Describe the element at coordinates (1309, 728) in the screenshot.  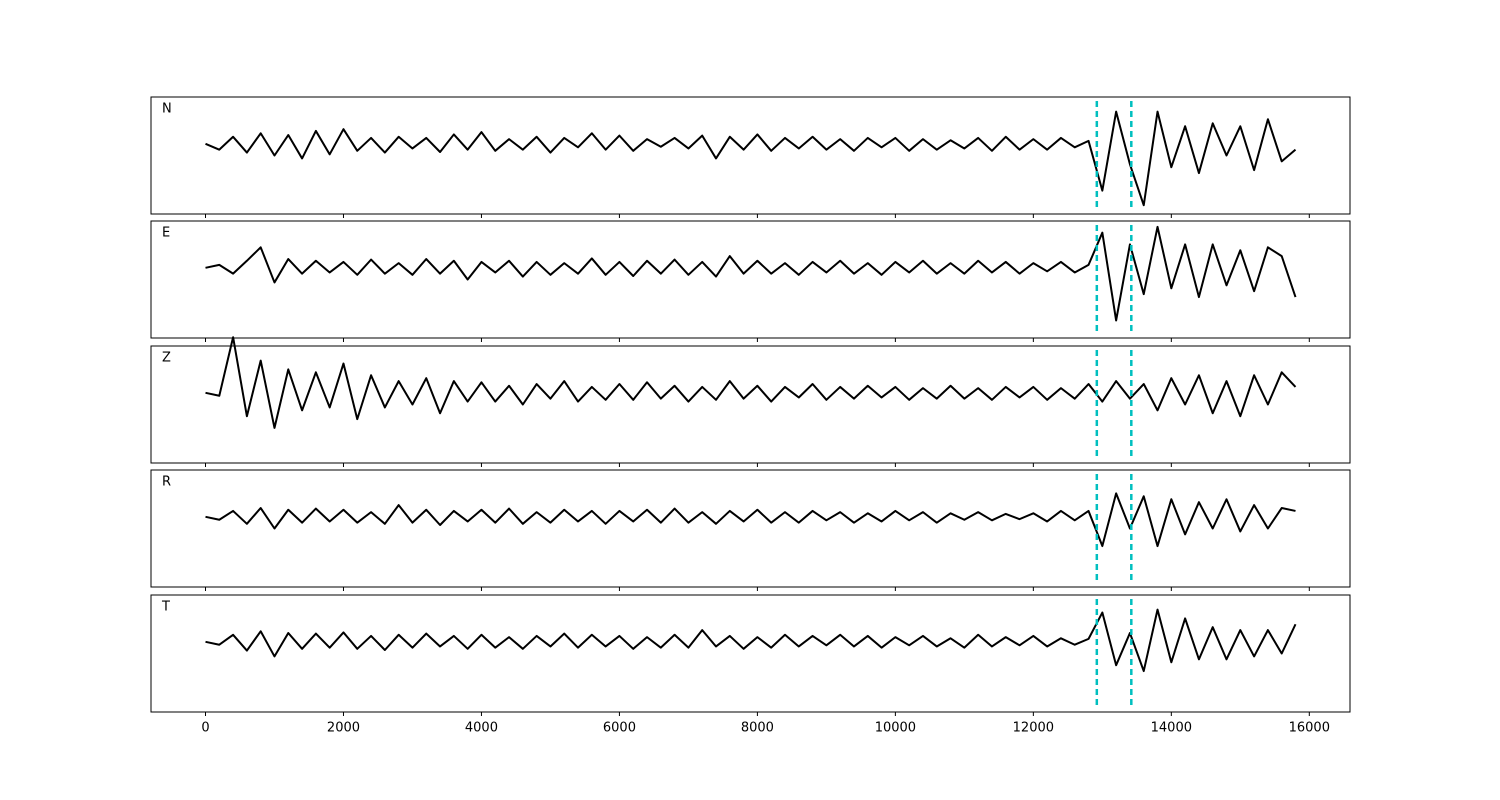
I see `x-tick-label: 16000` at that location.